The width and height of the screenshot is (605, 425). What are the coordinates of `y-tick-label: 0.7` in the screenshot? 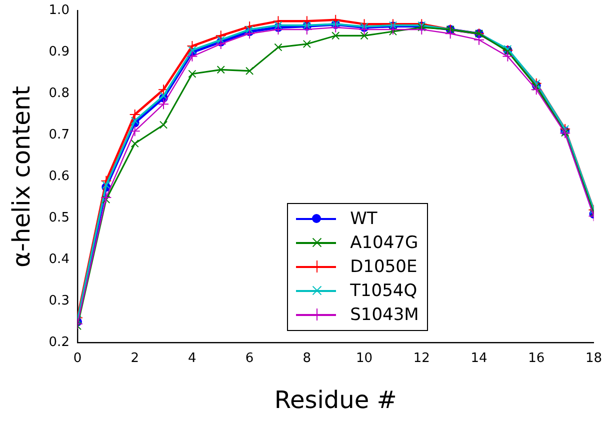 It's located at (59, 135).